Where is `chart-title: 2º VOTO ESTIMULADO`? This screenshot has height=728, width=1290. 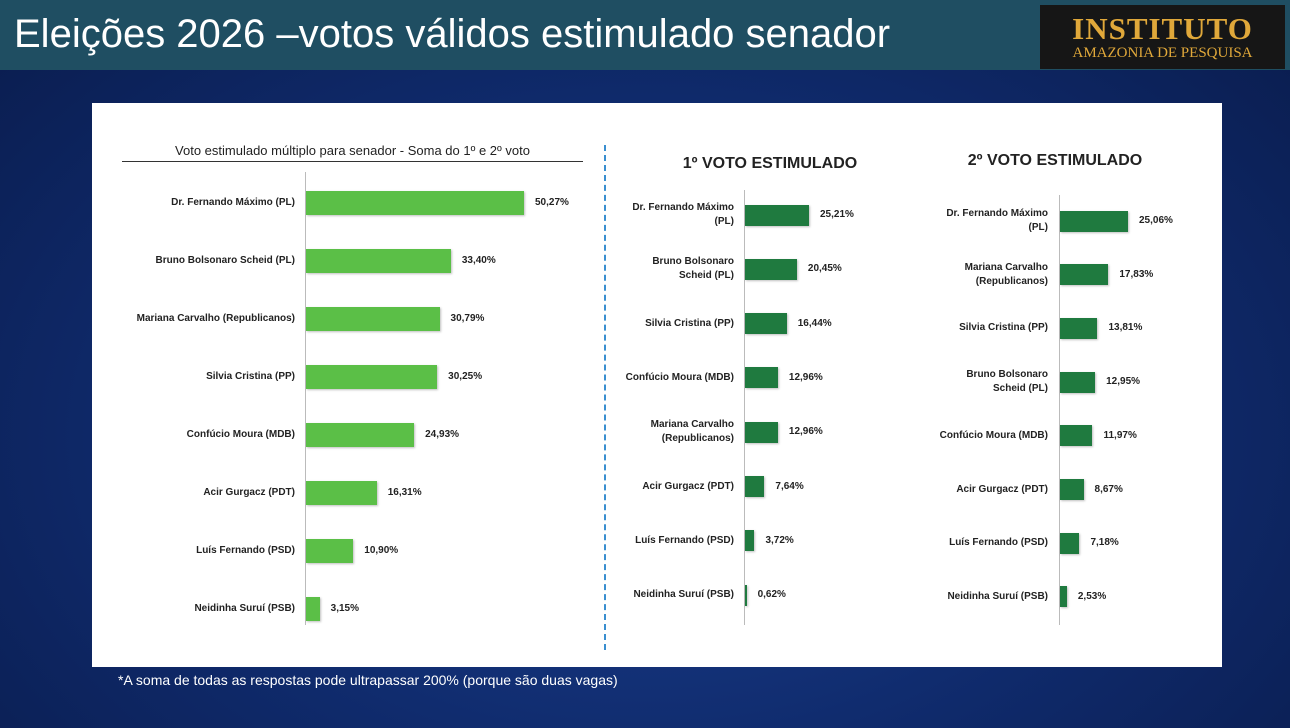
chart-title: 2º VOTO ESTIMULADO is located at coordinates (1055, 160).